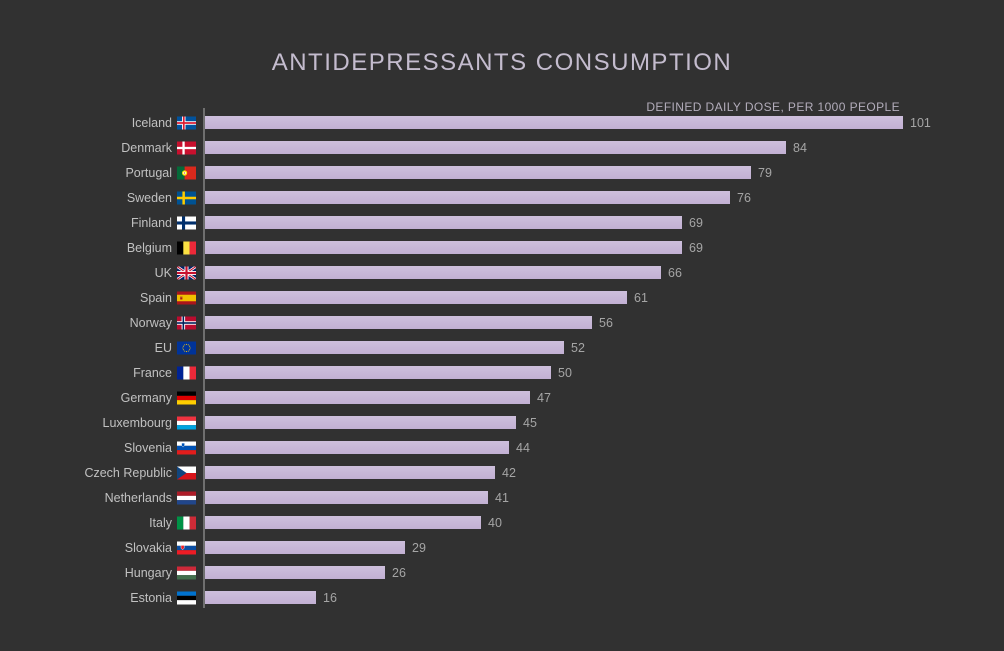 This screenshot has height=651, width=1004. I want to click on bar-row: France 50, so click(502, 372).